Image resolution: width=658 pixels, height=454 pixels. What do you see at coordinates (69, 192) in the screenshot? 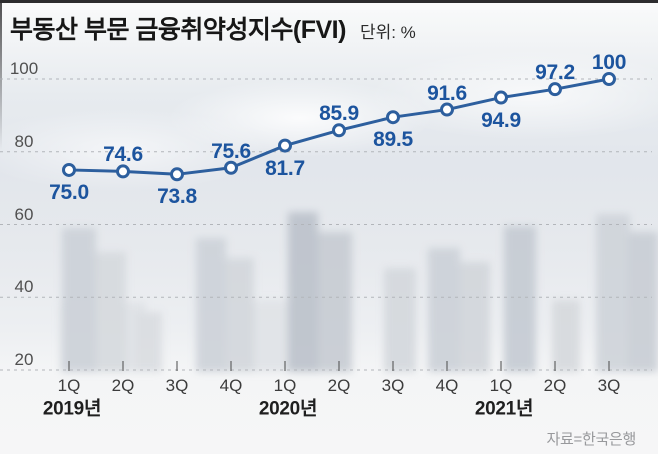
I see `data-value-label: 75.0` at bounding box center [69, 192].